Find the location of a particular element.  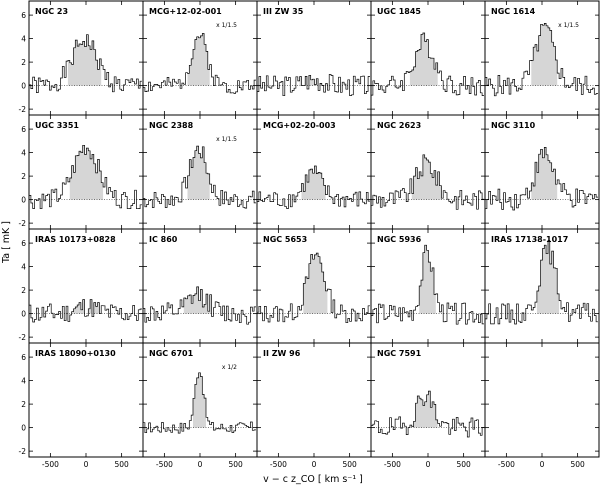

spectrum-panel: -2 0 2 4 6 NGC 23 is located at coordinates (81, 58).